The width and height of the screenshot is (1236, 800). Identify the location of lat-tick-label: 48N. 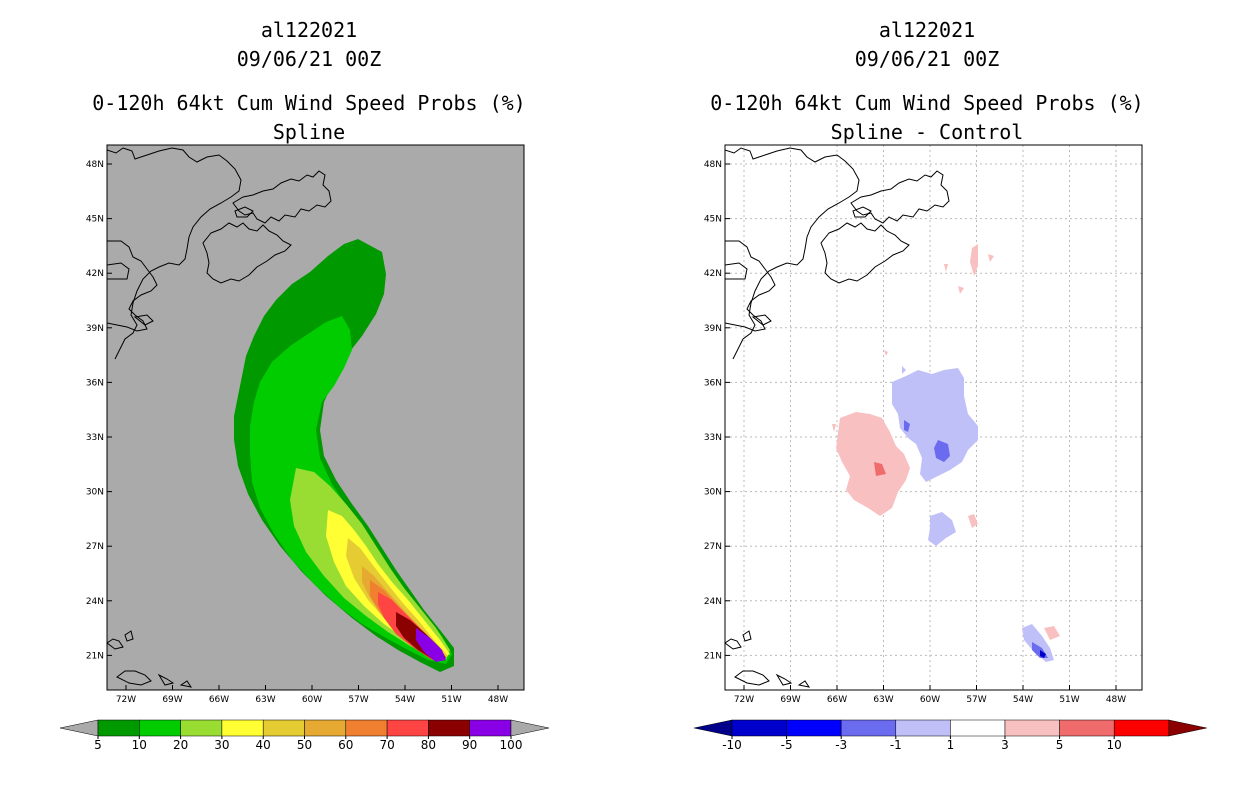
(95, 165).